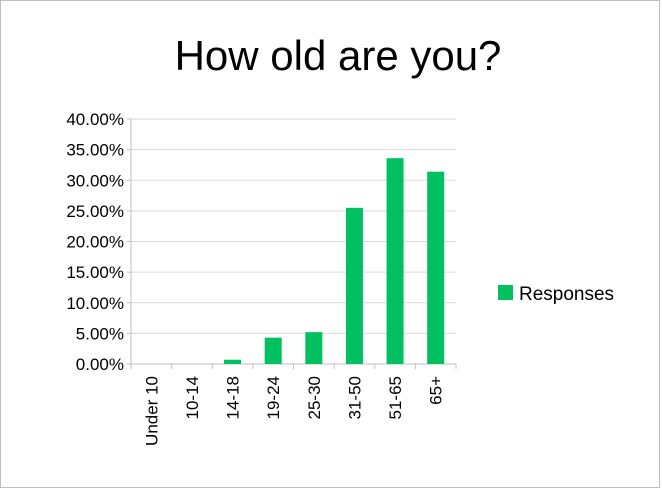  What do you see at coordinates (354, 397) in the screenshot?
I see `x-tick-label: 31-50` at bounding box center [354, 397].